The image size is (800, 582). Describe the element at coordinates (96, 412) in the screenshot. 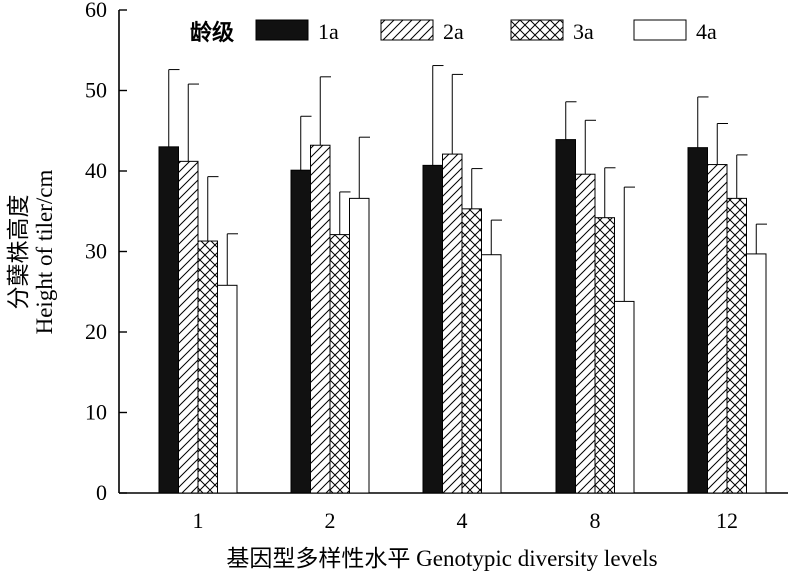

I see `y-tick-label: 10` at that location.